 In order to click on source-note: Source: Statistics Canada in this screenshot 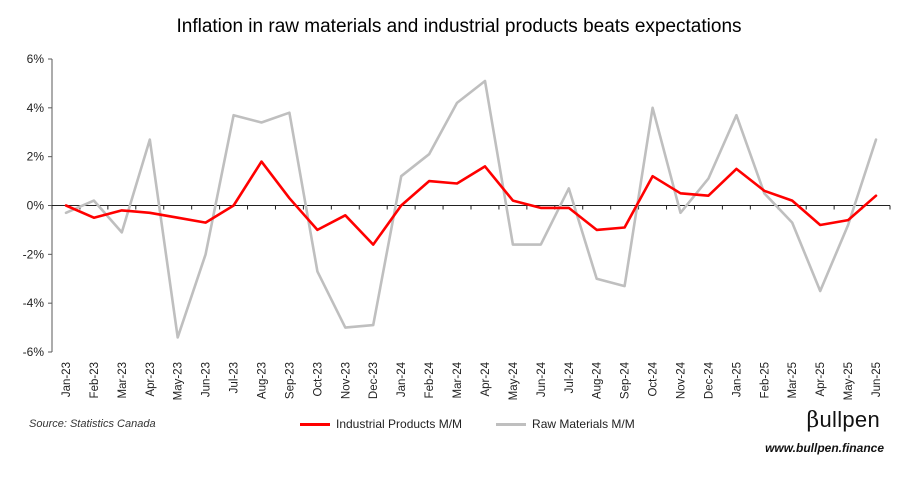, I will do `click(92, 424)`.